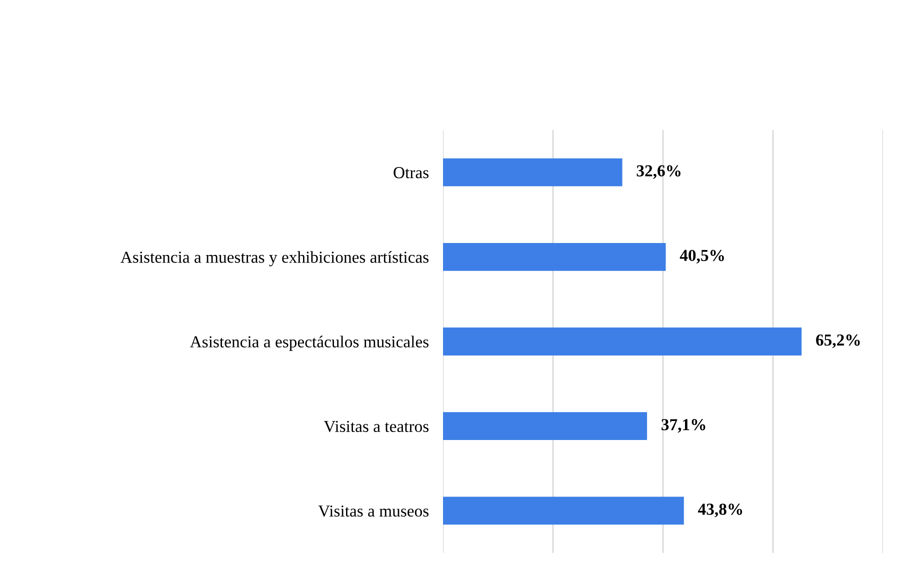 The image size is (903, 574). I want to click on y-tick-label: Visitas a museos, so click(373, 511).